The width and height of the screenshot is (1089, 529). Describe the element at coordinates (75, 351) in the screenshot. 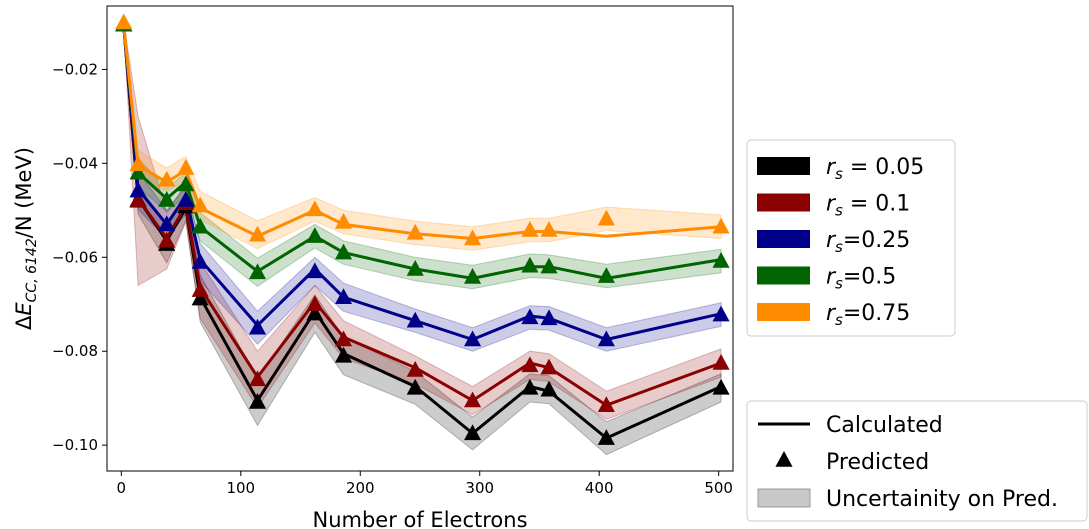

I see `y-tick-label: −0.08` at that location.